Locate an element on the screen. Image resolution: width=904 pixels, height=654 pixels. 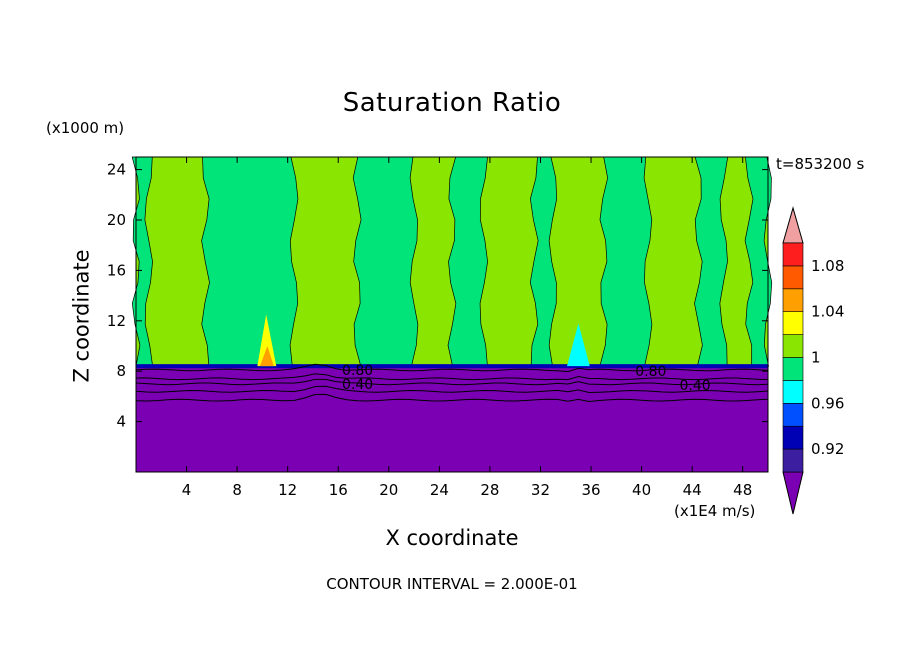
x-tick-label: 20 is located at coordinates (388, 490).